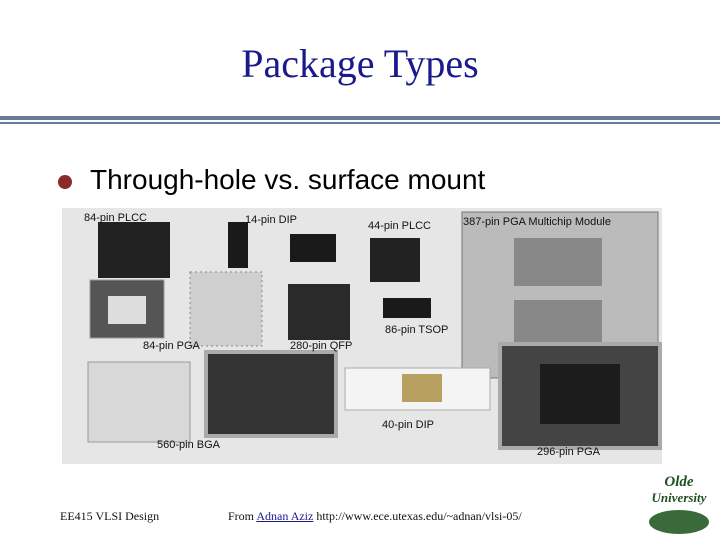  I want to click on chip-qfp280, so click(319, 312).